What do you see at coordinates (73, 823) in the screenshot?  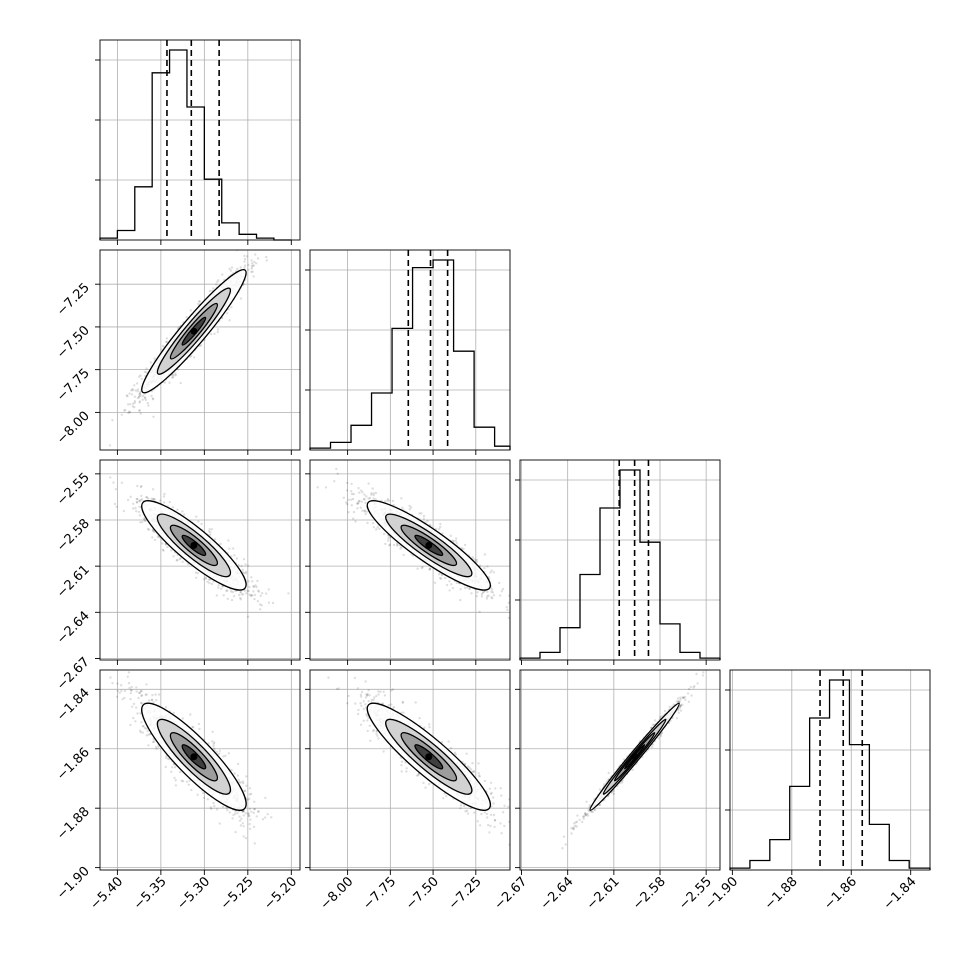 I see `y-tick-label: −1.88` at bounding box center [73, 823].